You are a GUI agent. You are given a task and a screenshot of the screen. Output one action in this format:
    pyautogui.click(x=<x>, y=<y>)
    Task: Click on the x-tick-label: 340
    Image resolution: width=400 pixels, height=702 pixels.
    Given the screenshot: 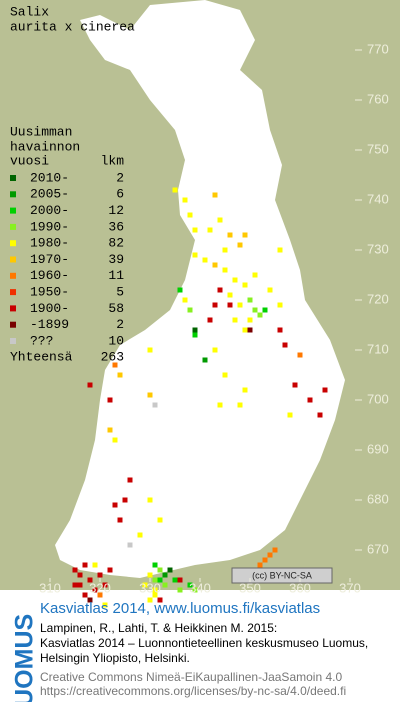 What is the action you would take?
    pyautogui.click(x=200, y=587)
    